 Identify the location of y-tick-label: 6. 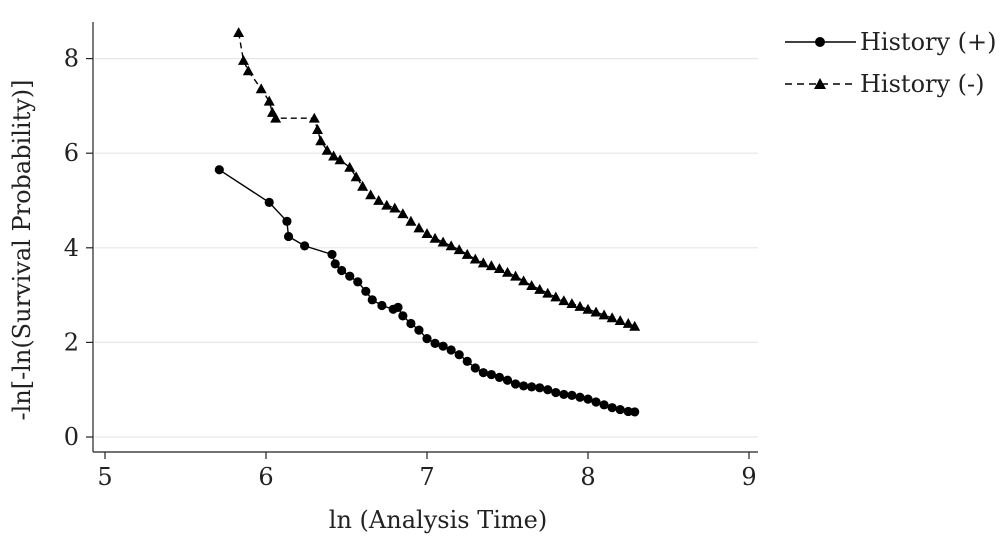
(71, 153).